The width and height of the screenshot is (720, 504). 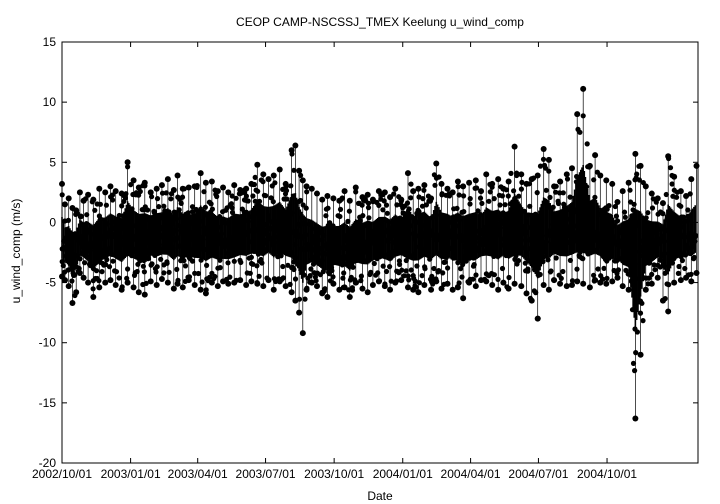 What do you see at coordinates (607, 474) in the screenshot?
I see `x-tick-label: 2004/10/01` at bounding box center [607, 474].